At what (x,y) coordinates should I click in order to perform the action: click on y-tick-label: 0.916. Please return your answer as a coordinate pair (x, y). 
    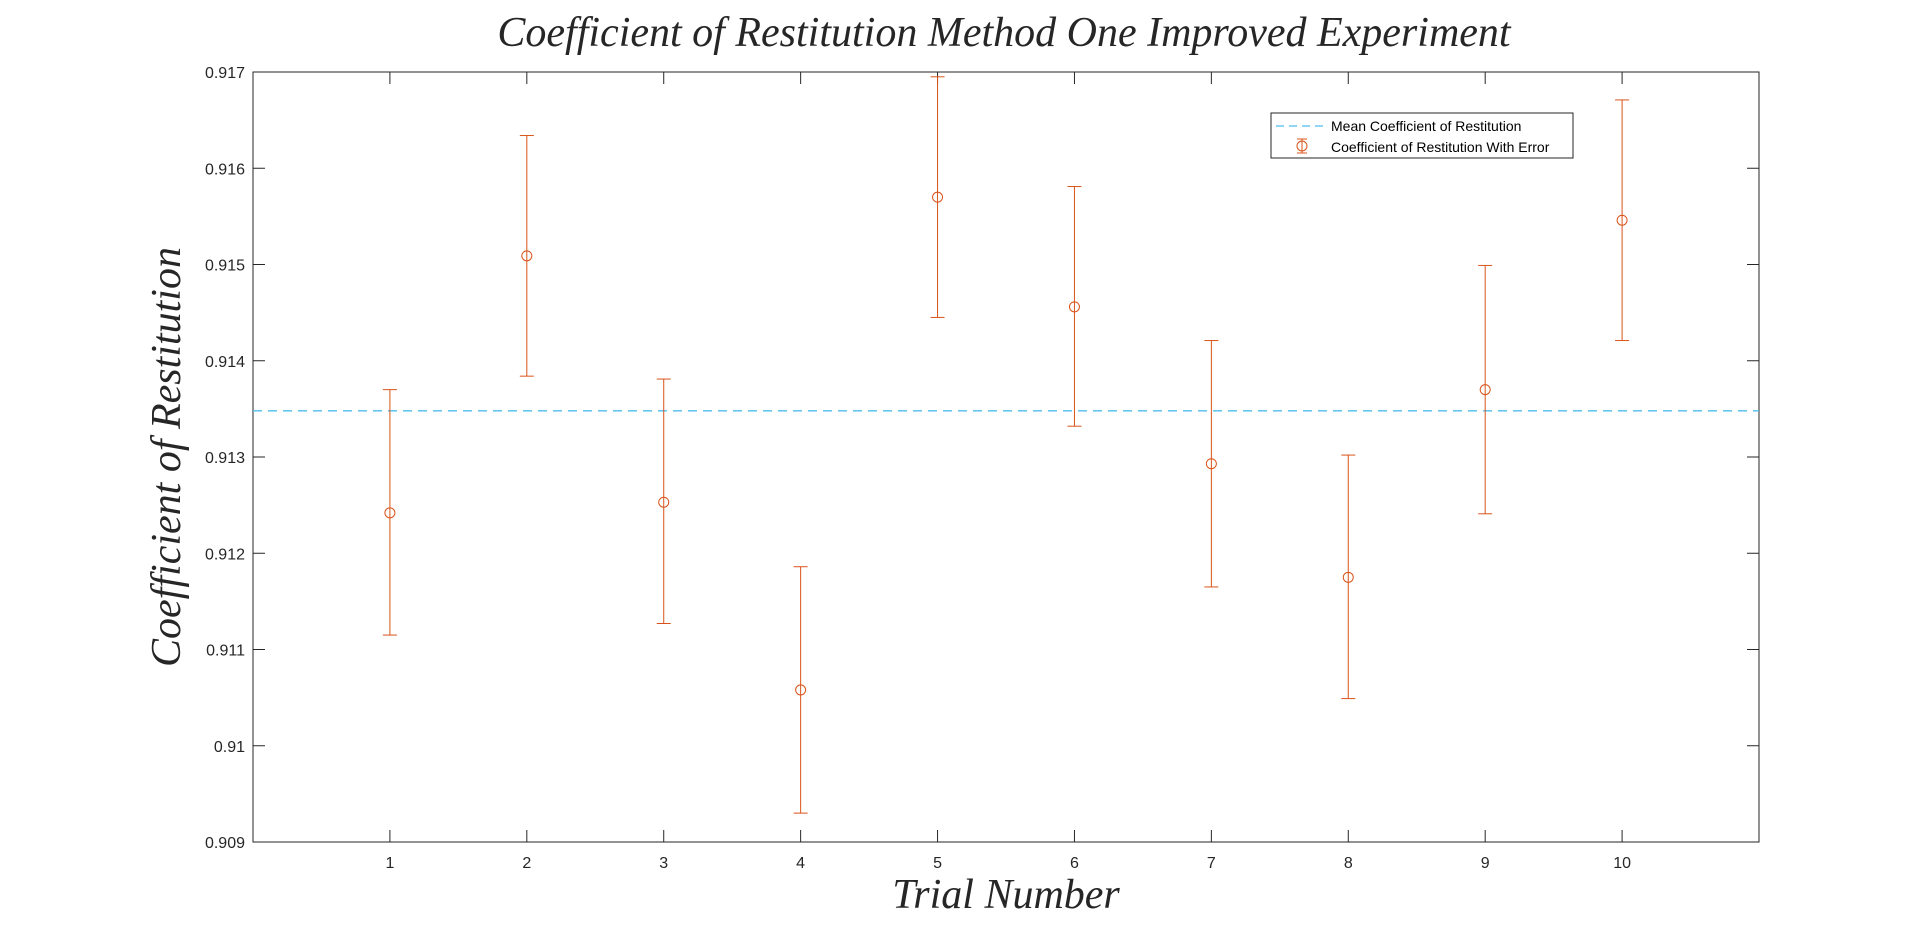
    Looking at the image, I should click on (225, 169).